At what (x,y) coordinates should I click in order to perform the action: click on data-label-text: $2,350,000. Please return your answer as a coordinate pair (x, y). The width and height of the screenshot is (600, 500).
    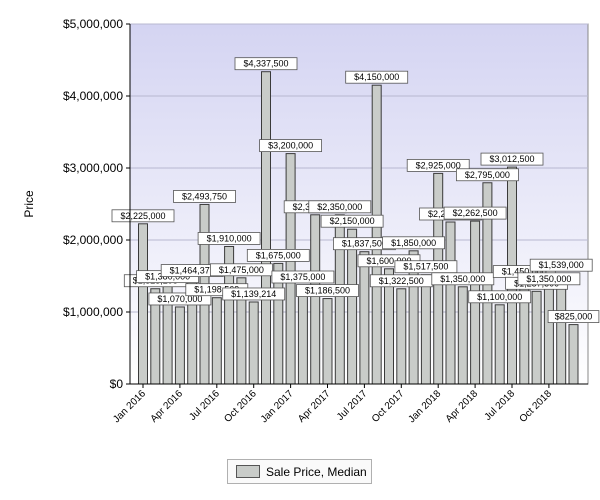
    Looking at the image, I should click on (339, 207).